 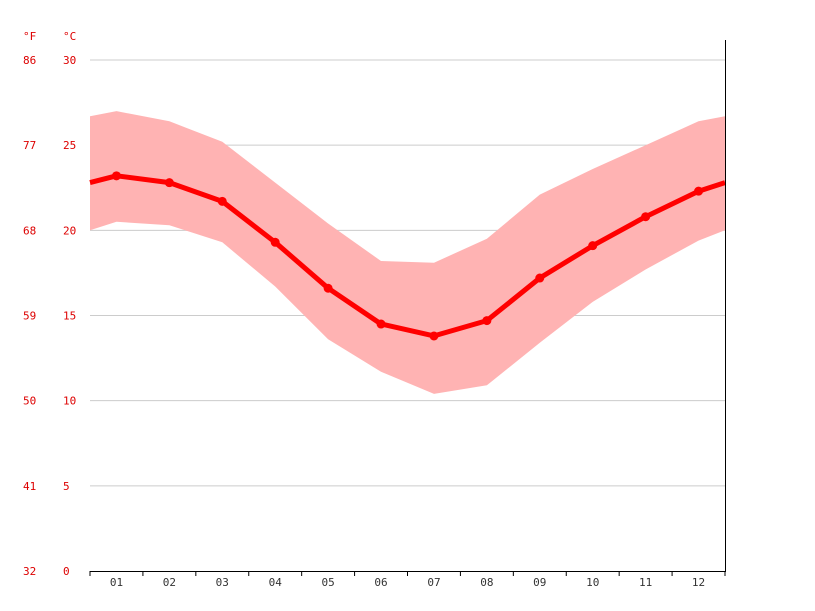 What do you see at coordinates (29, 36) in the screenshot?
I see `fahrenheit-unit-label: °F` at bounding box center [29, 36].